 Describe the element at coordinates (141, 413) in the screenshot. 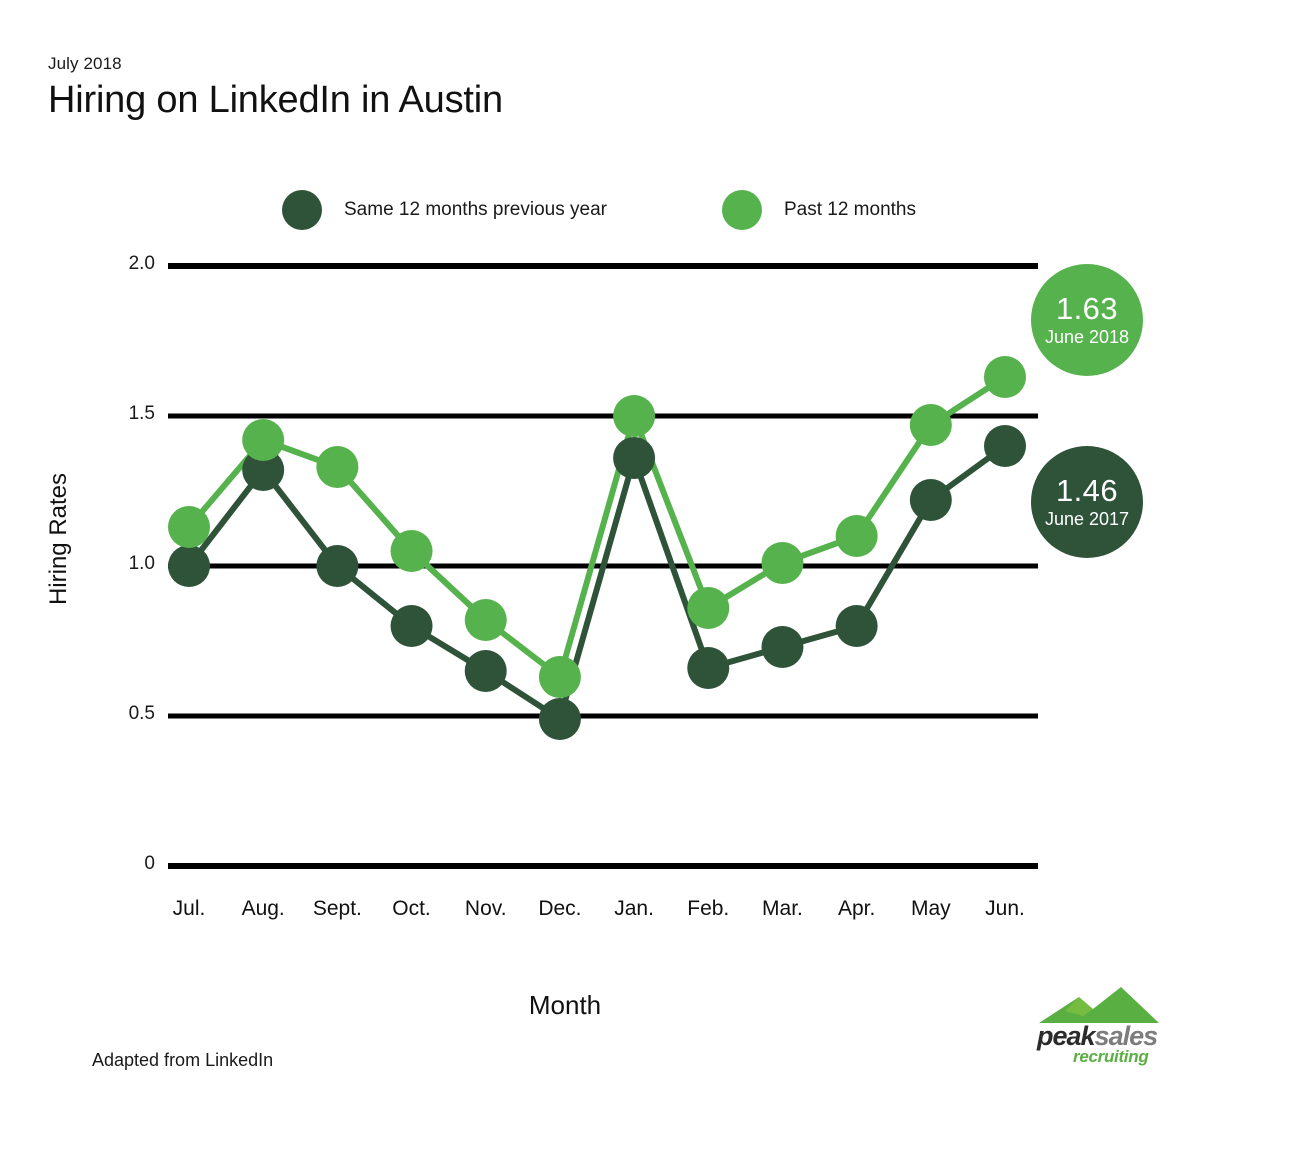

I see `y-axis-tick-label: 1.5` at that location.